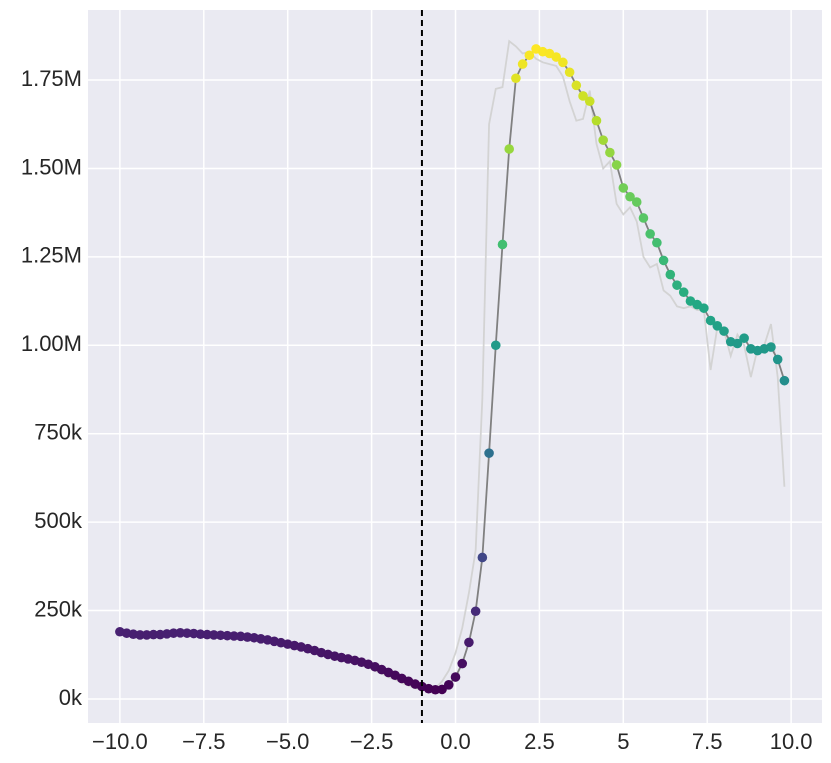 This screenshot has width=831, height=763. What do you see at coordinates (58, 608) in the screenshot?
I see `y-tick-label: 250k` at bounding box center [58, 608].